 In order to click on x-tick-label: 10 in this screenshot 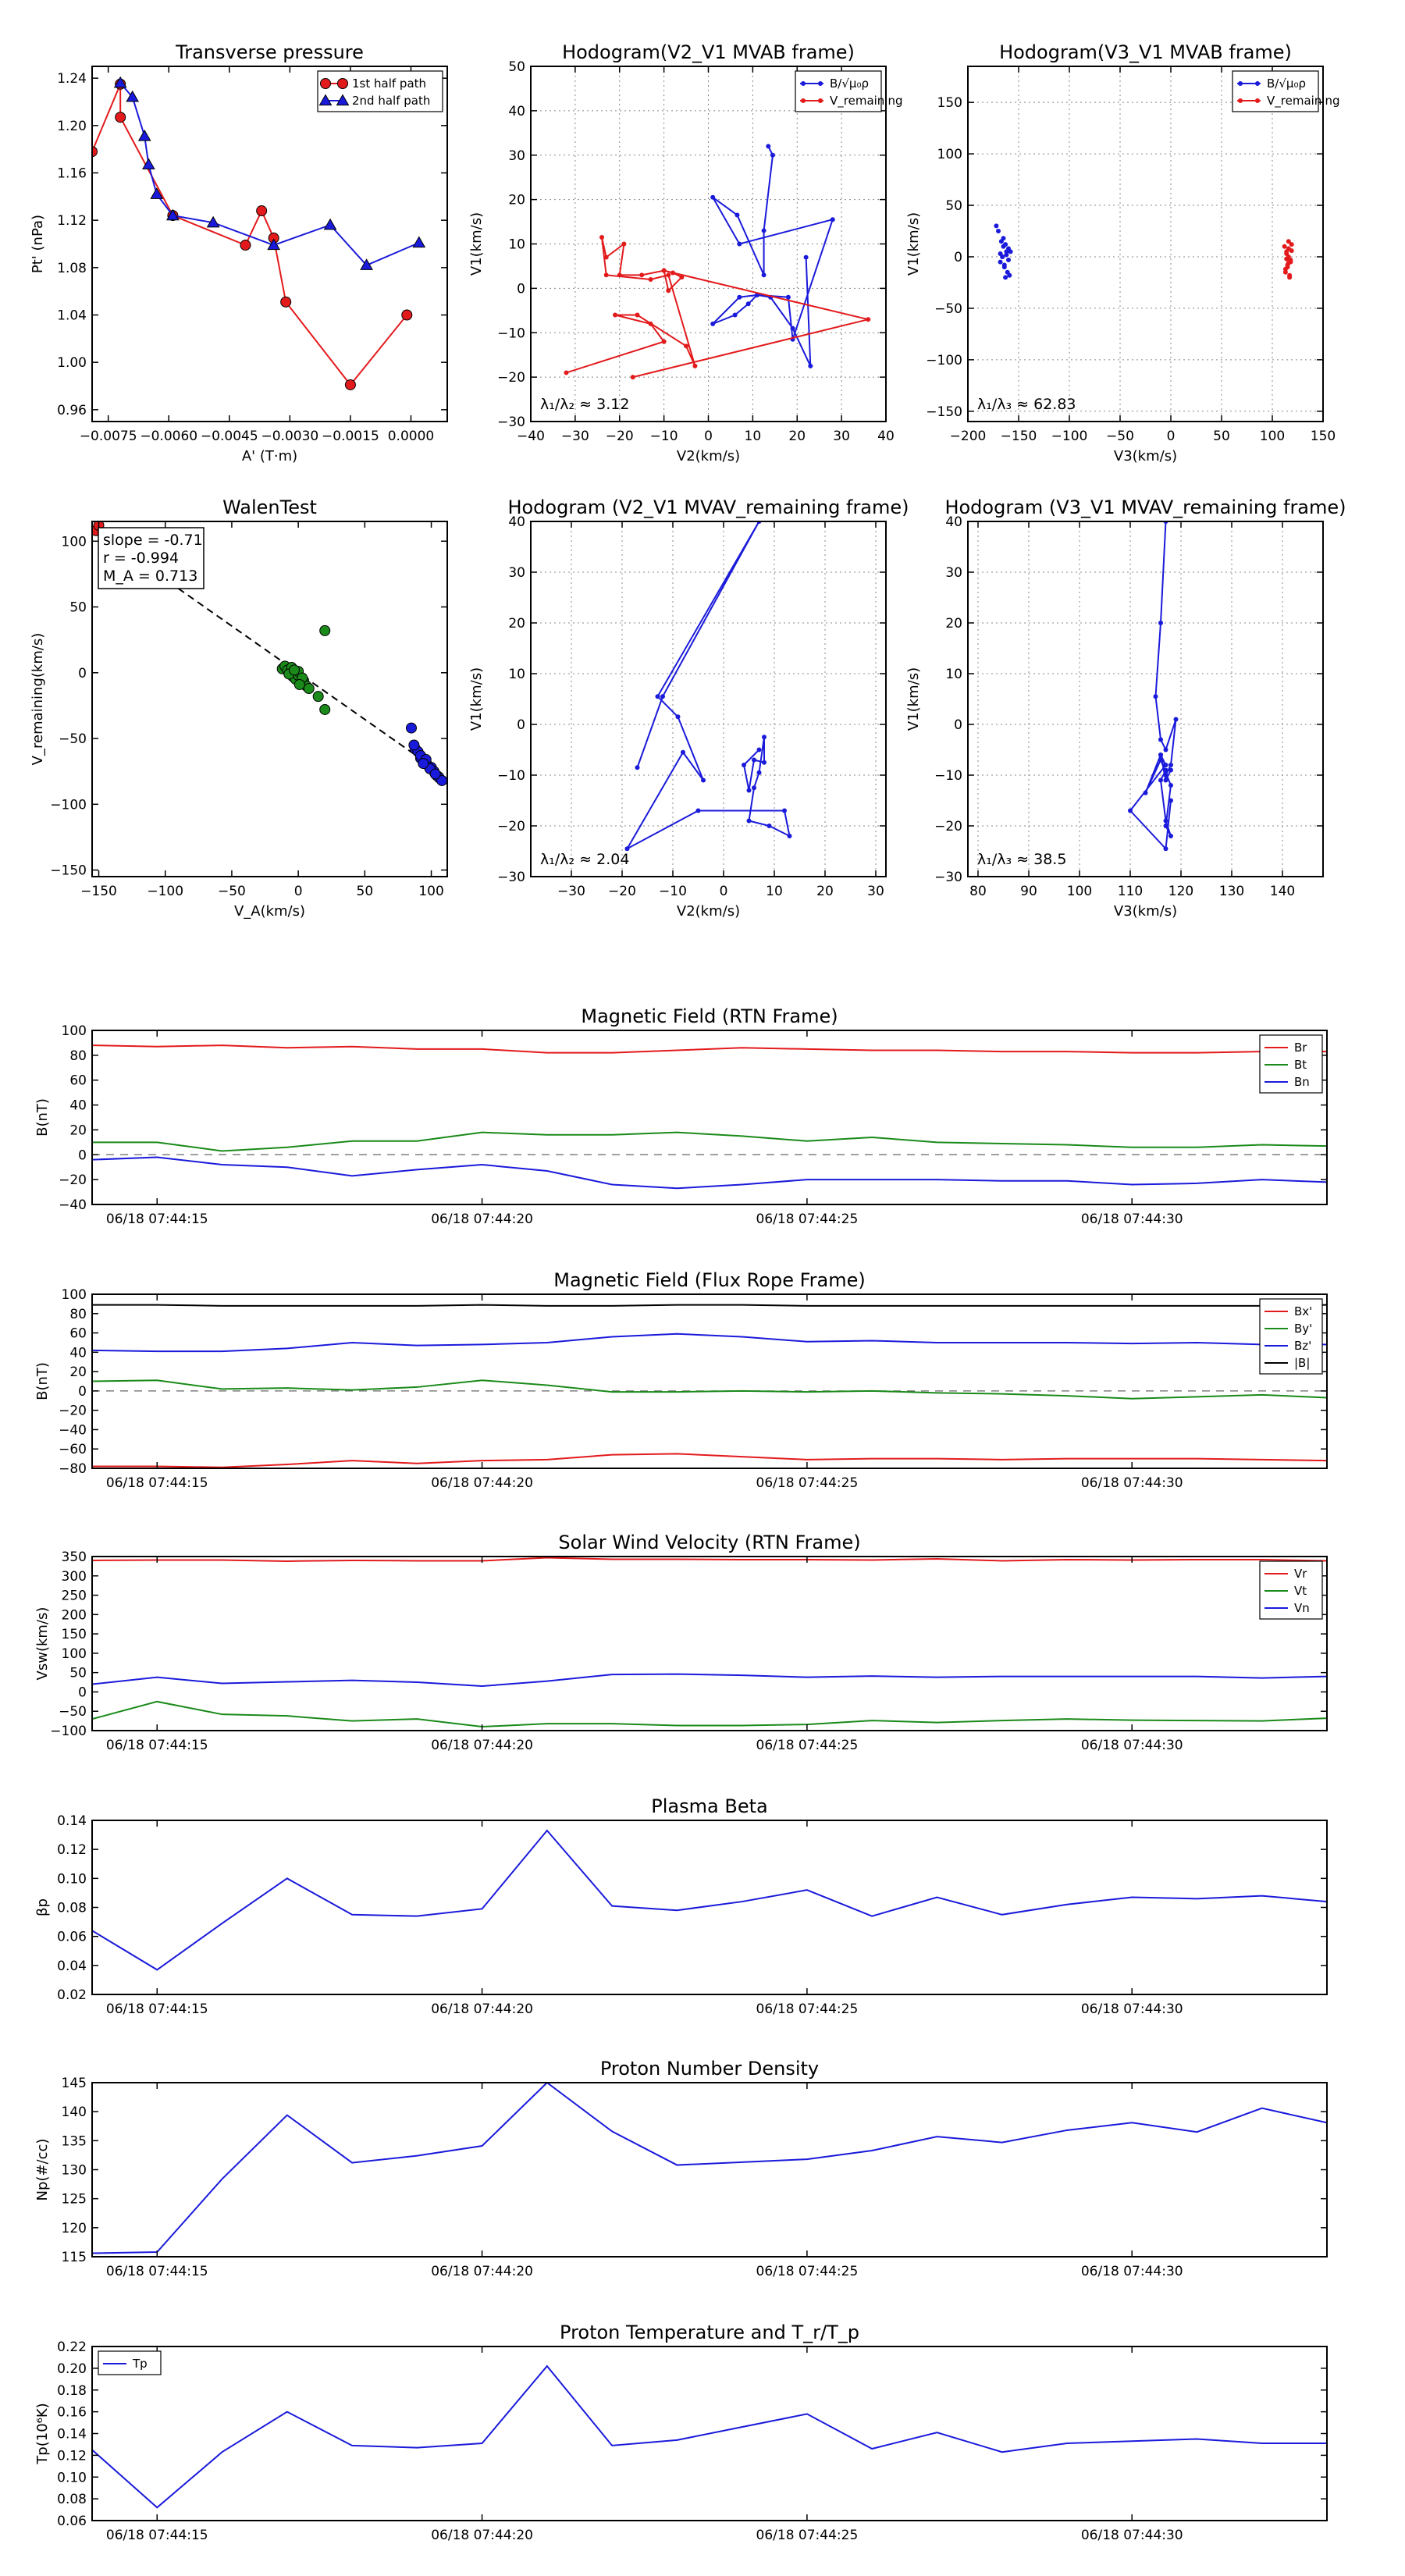, I will do `click(775, 891)`.